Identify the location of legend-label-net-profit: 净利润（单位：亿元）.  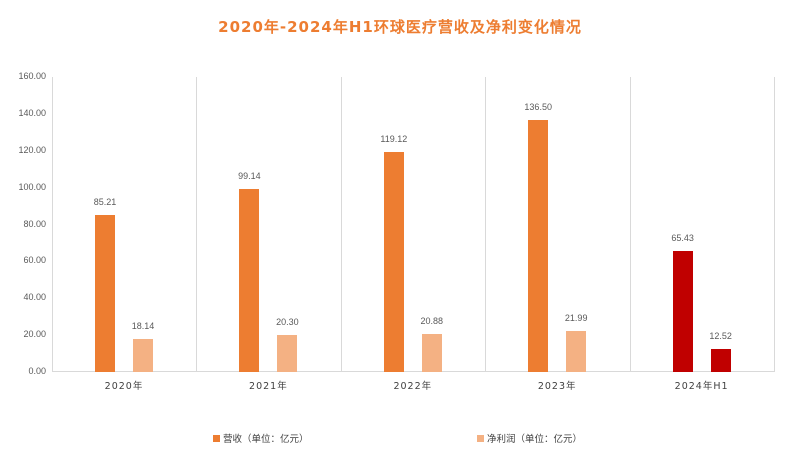
(535, 439).